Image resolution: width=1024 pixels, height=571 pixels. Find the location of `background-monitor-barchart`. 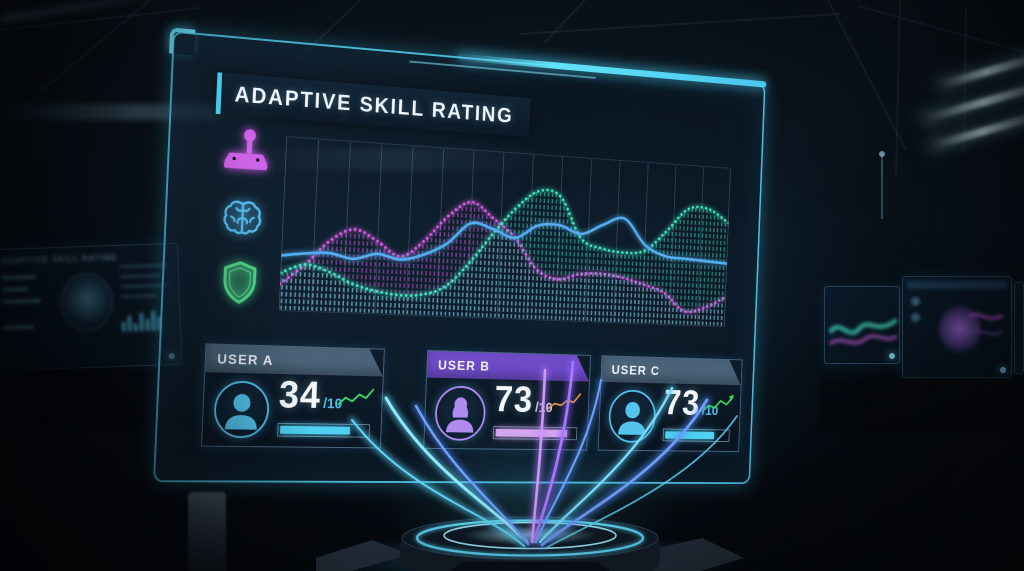

background-monitor-barchart is located at coordinates (141, 321).